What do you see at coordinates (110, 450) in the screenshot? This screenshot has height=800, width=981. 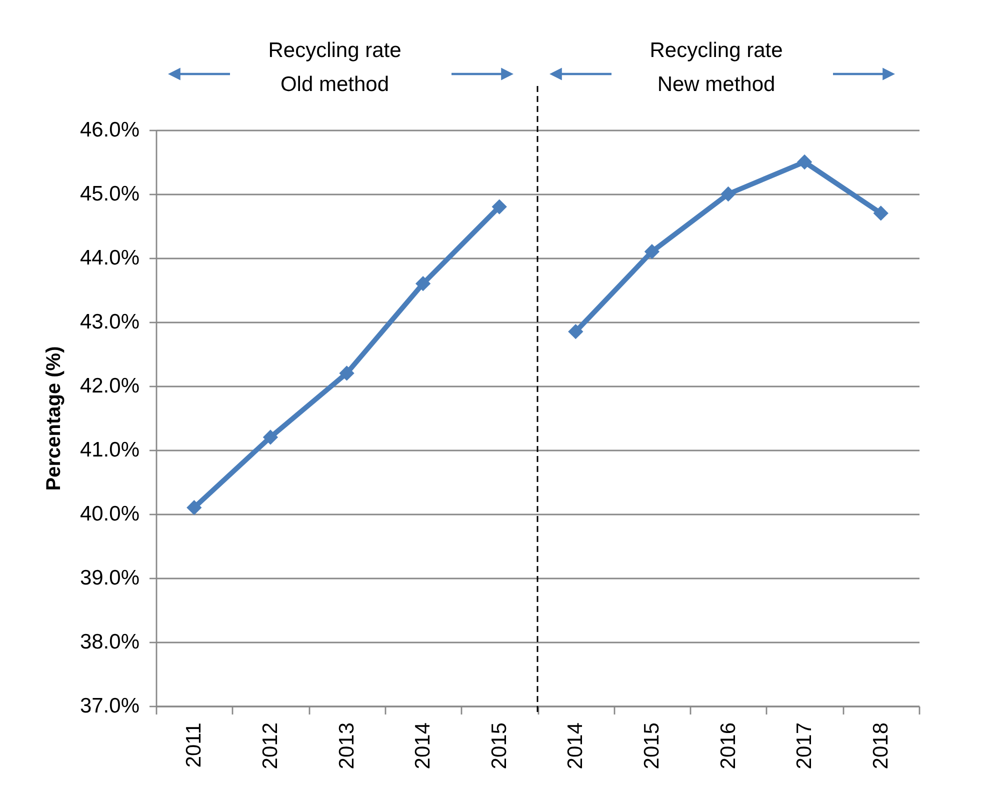 I see `y-tick-label: 41.0%` at bounding box center [110, 450].